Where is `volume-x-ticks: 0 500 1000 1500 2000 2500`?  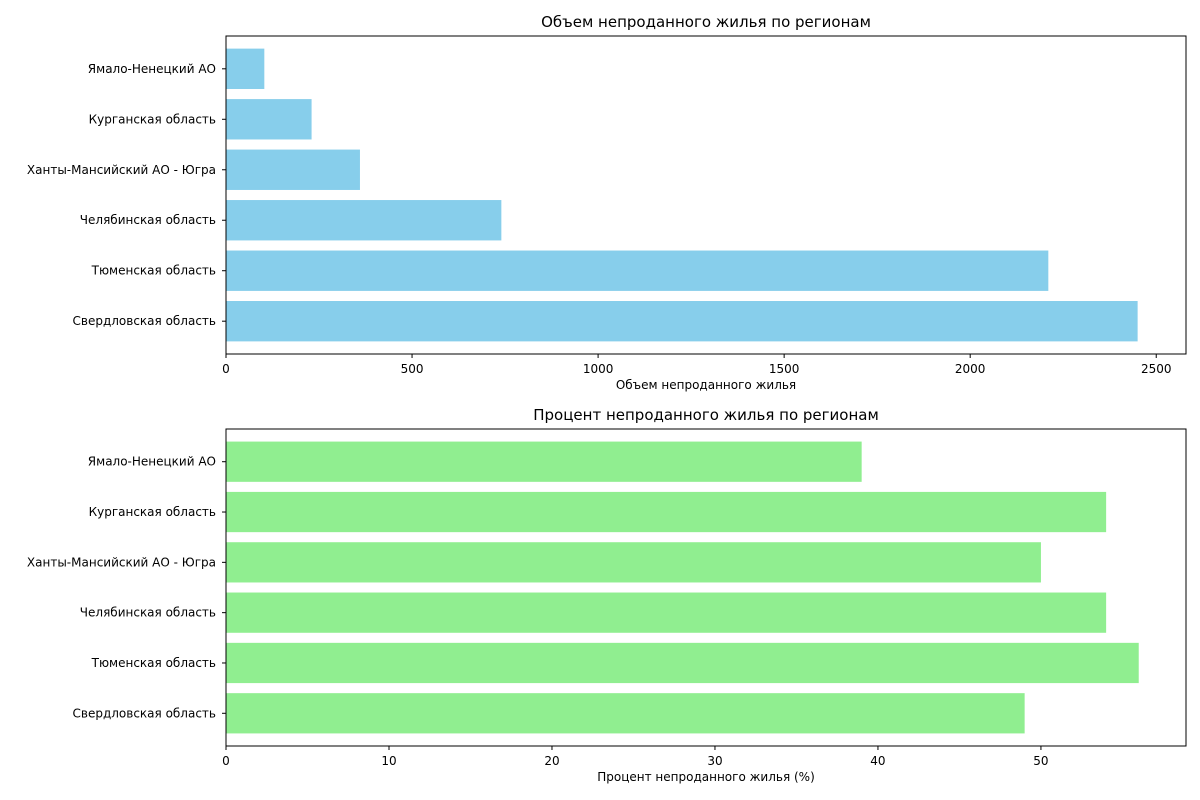 volume-x-ticks: 0 500 1000 1500 2000 2500 is located at coordinates (697, 365).